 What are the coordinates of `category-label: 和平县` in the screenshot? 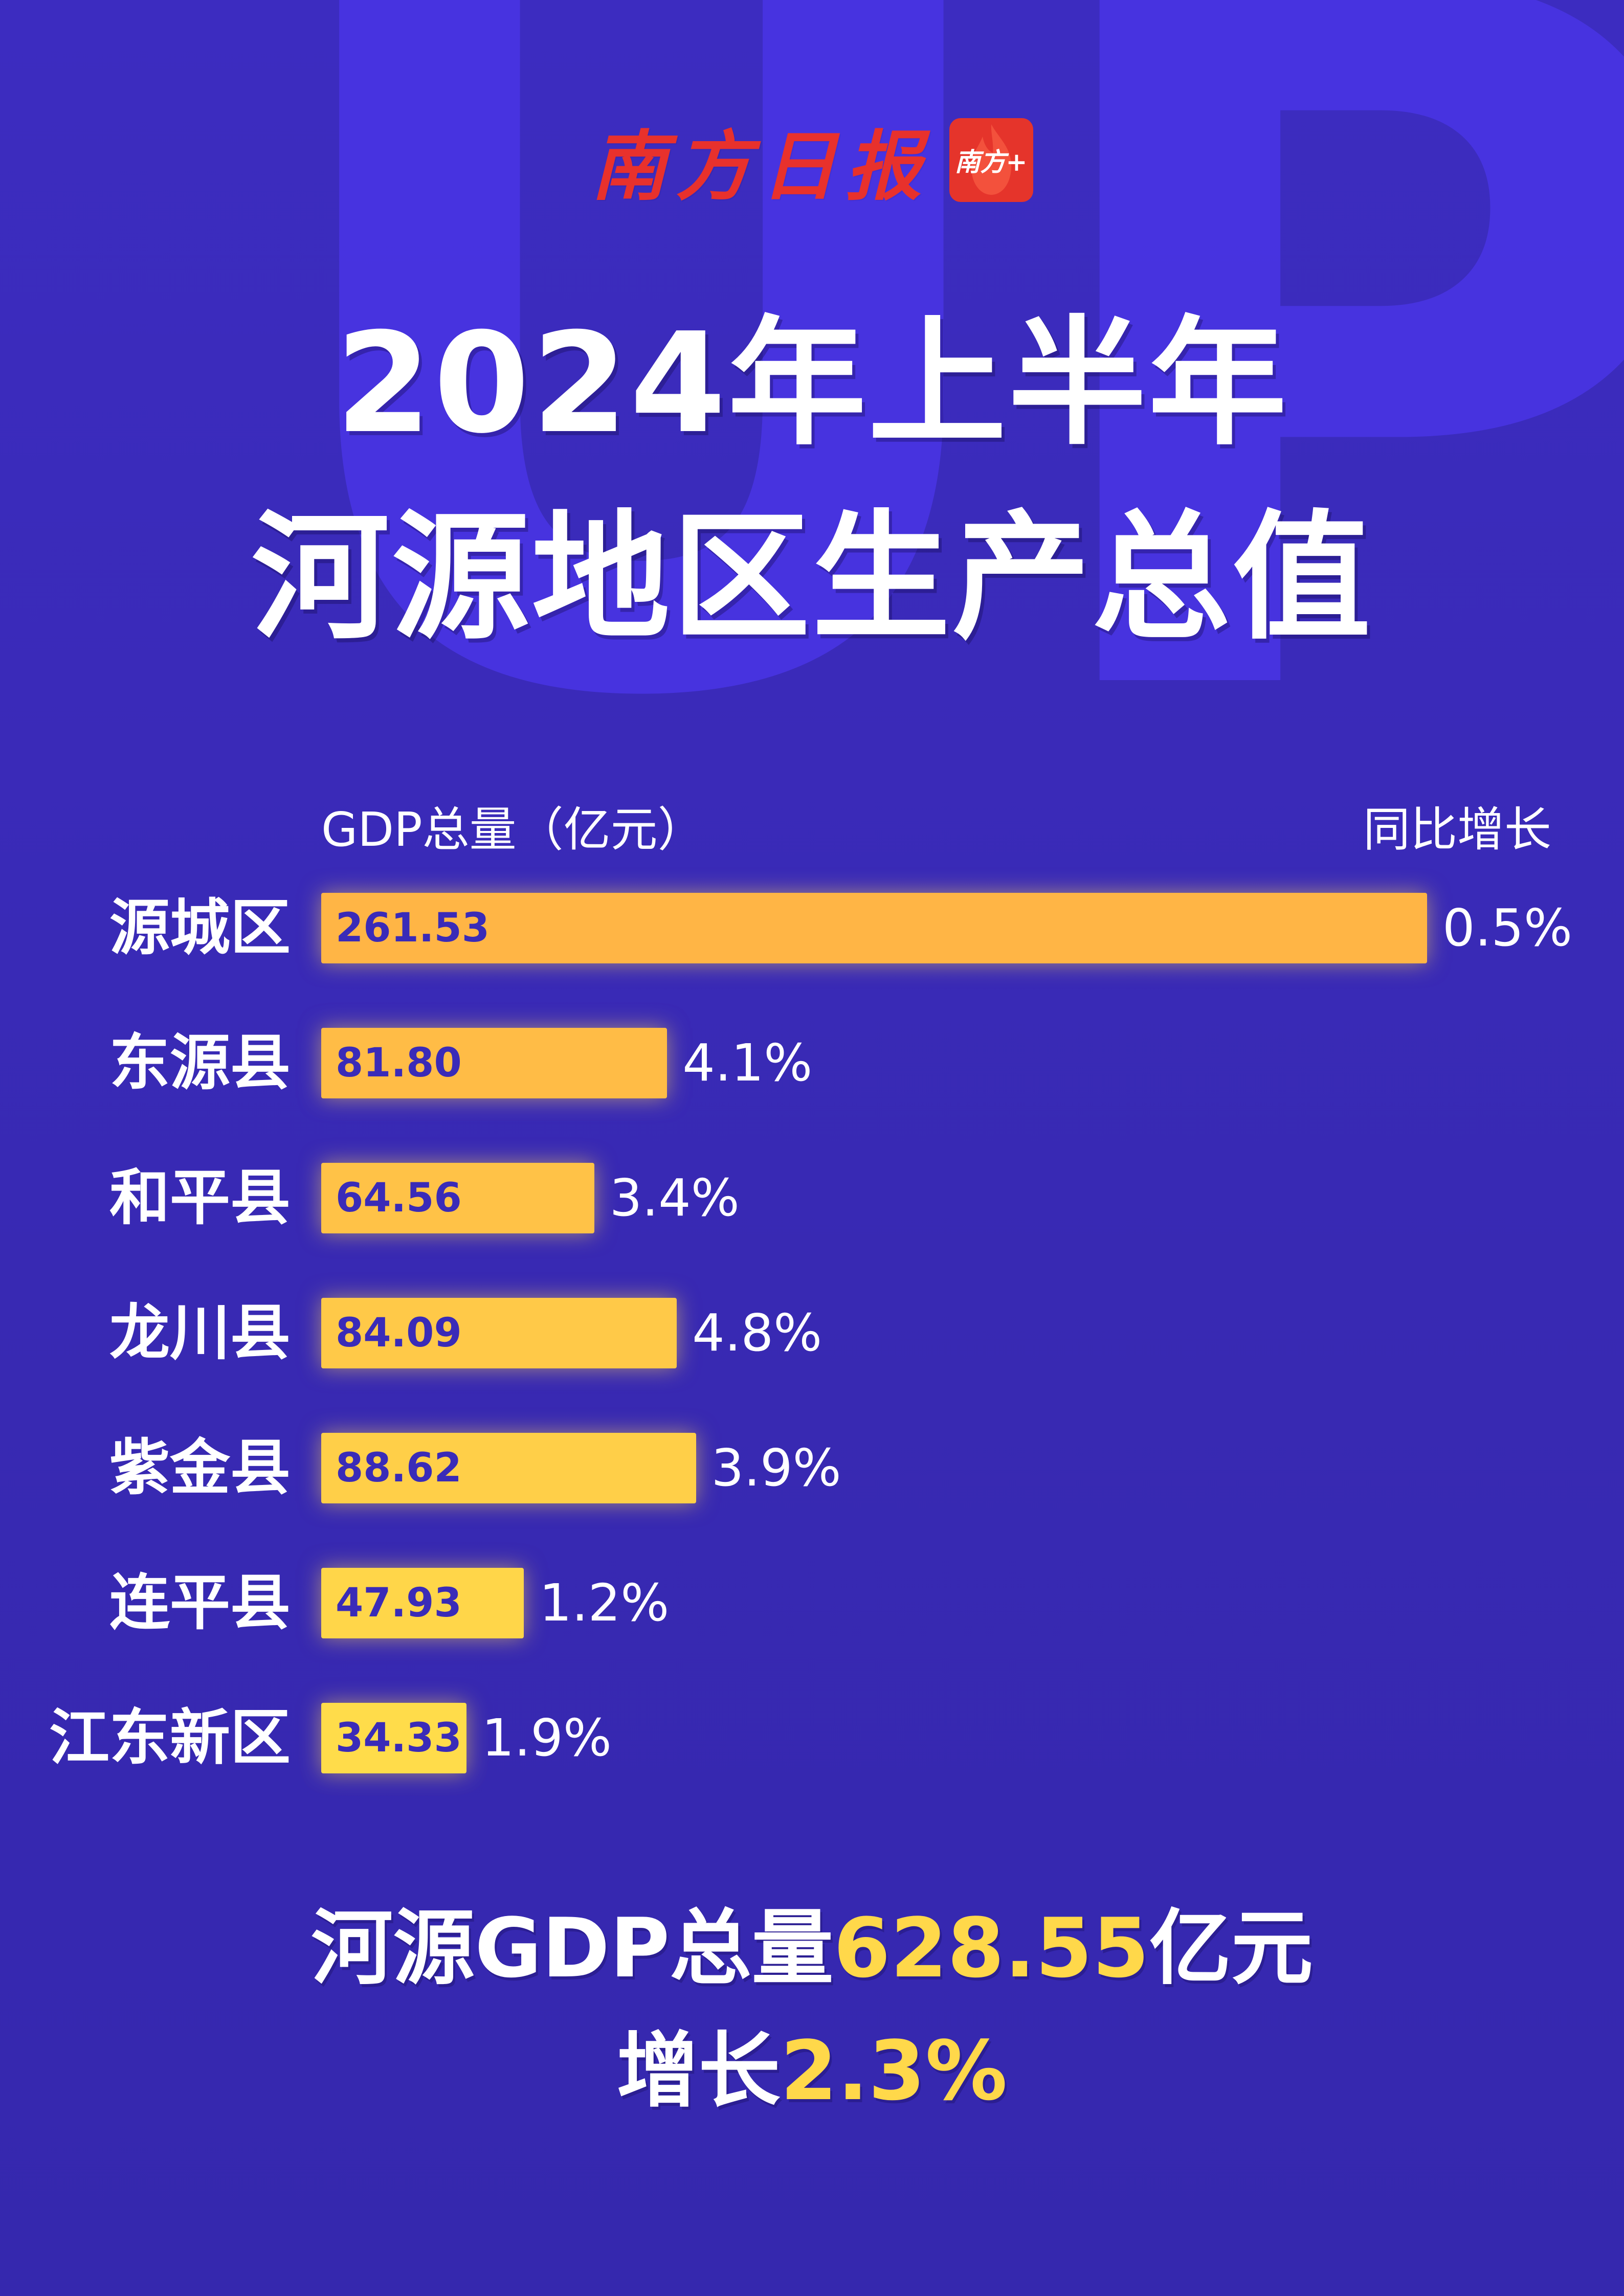 It's located at (200, 1198).